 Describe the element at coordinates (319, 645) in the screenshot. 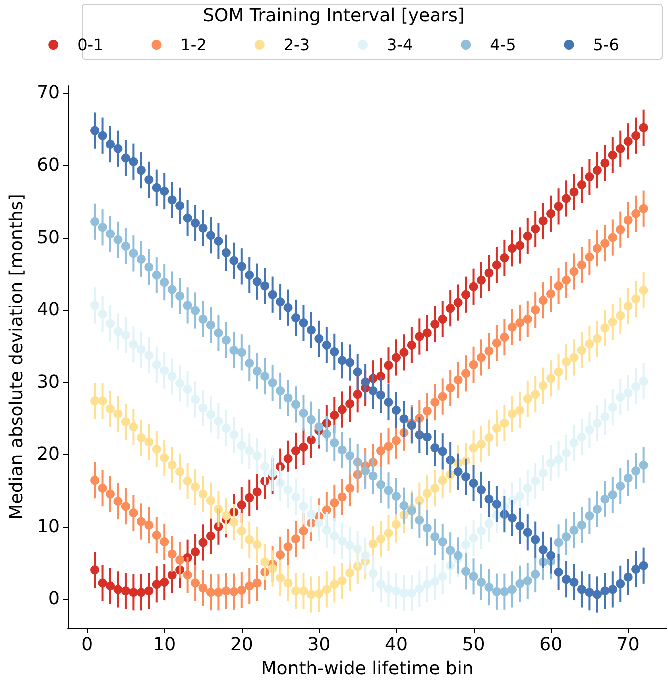

I see `x-tick-label: 30` at that location.